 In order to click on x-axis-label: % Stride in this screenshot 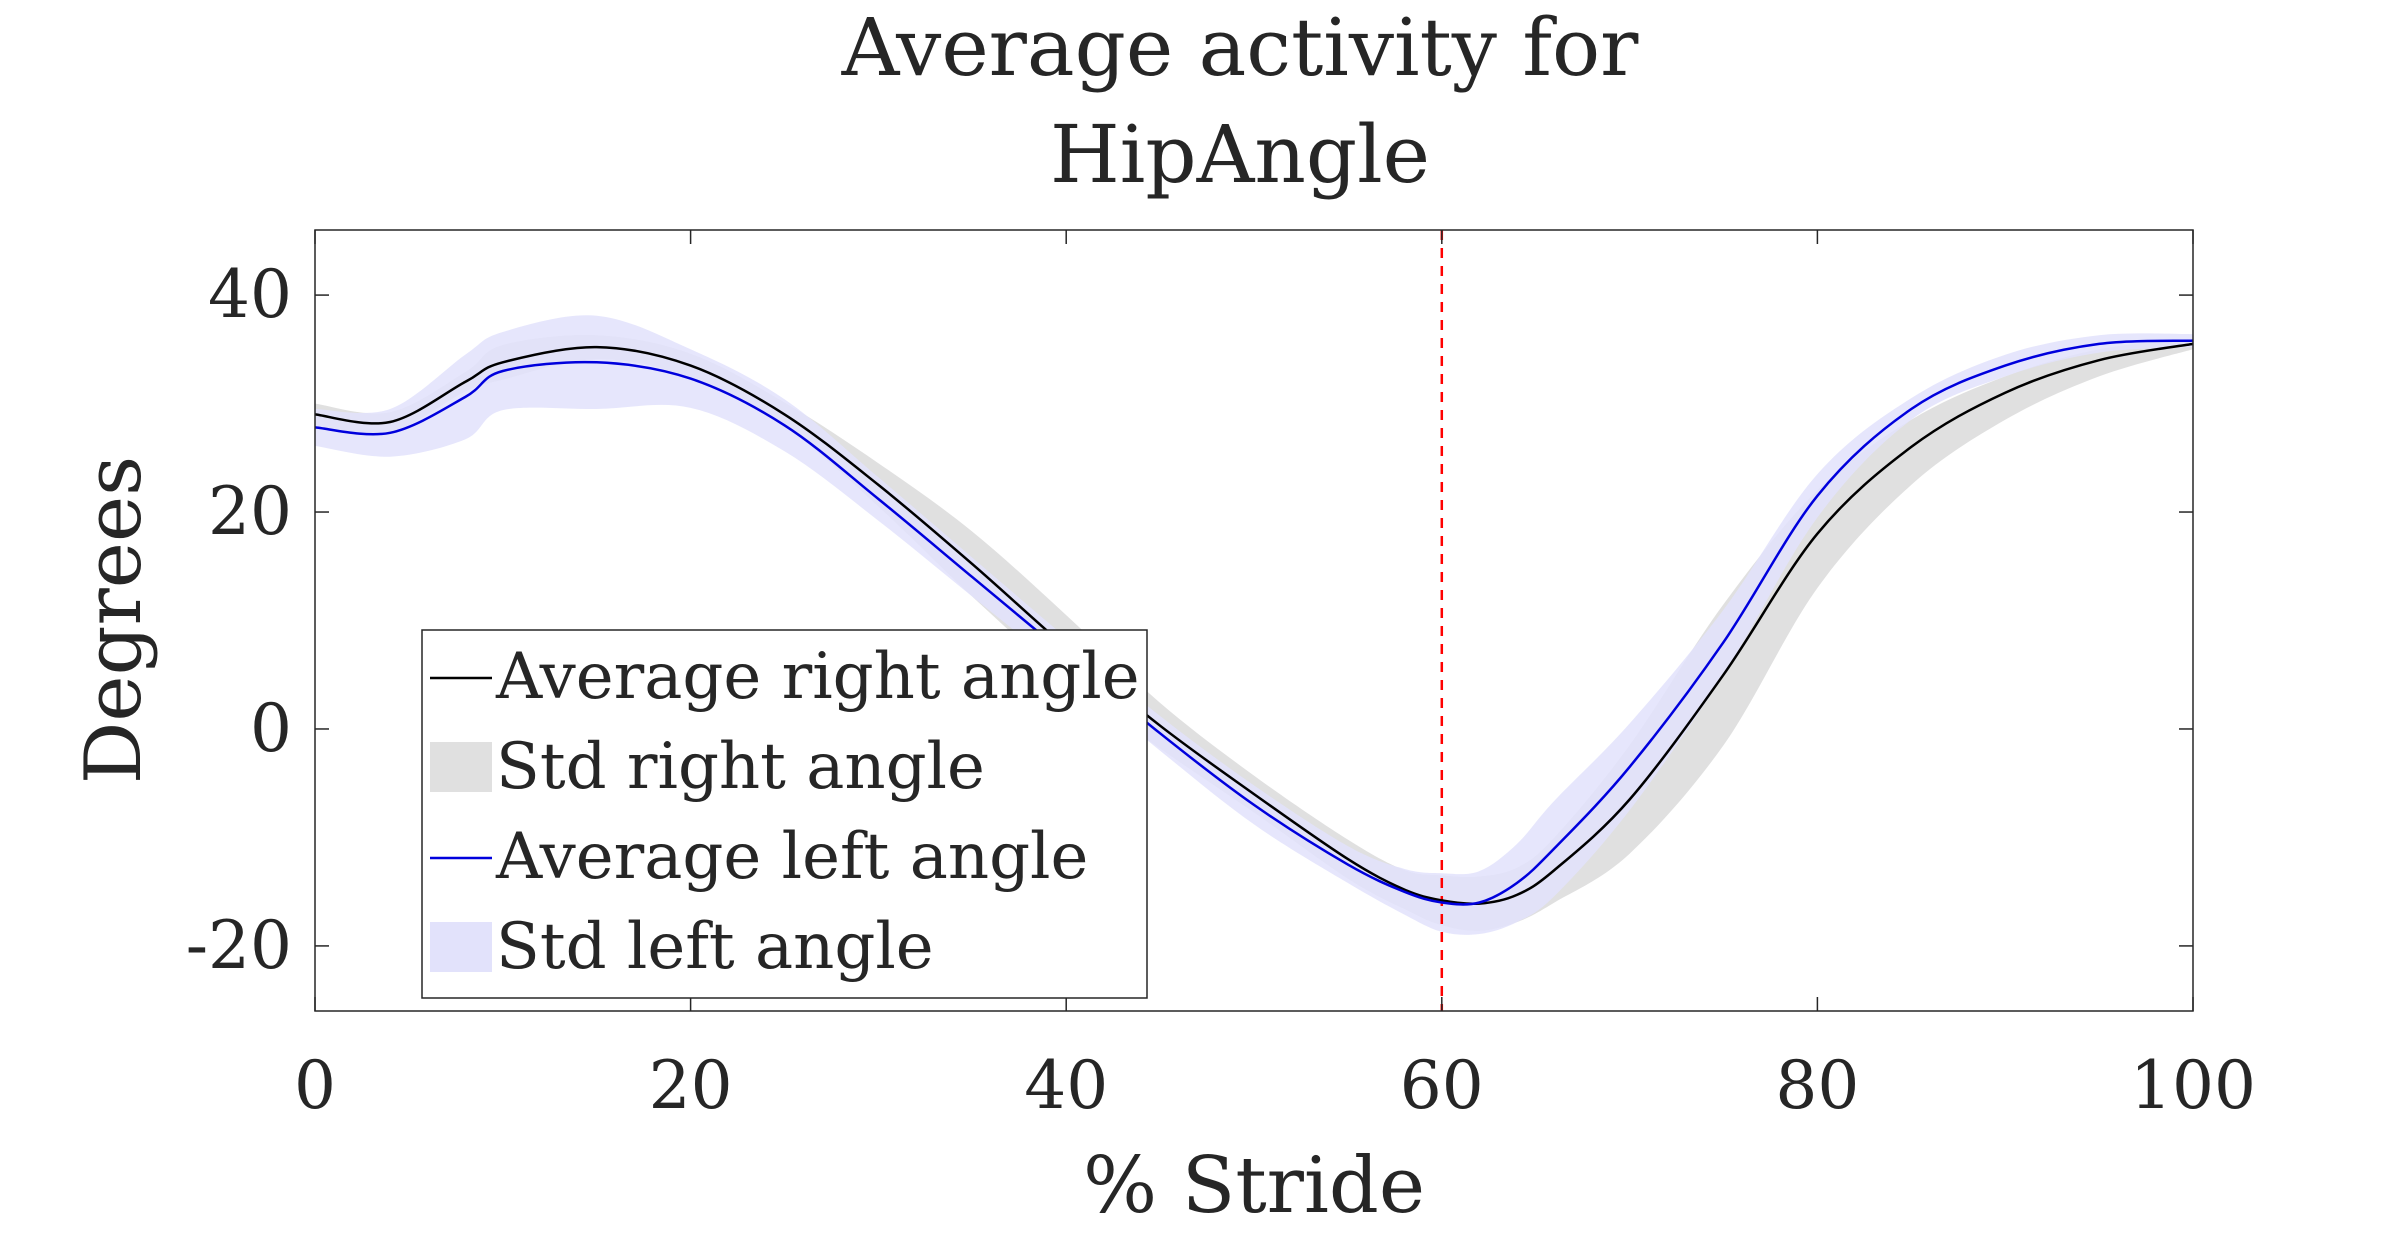, I will do `click(1254, 1186)`.